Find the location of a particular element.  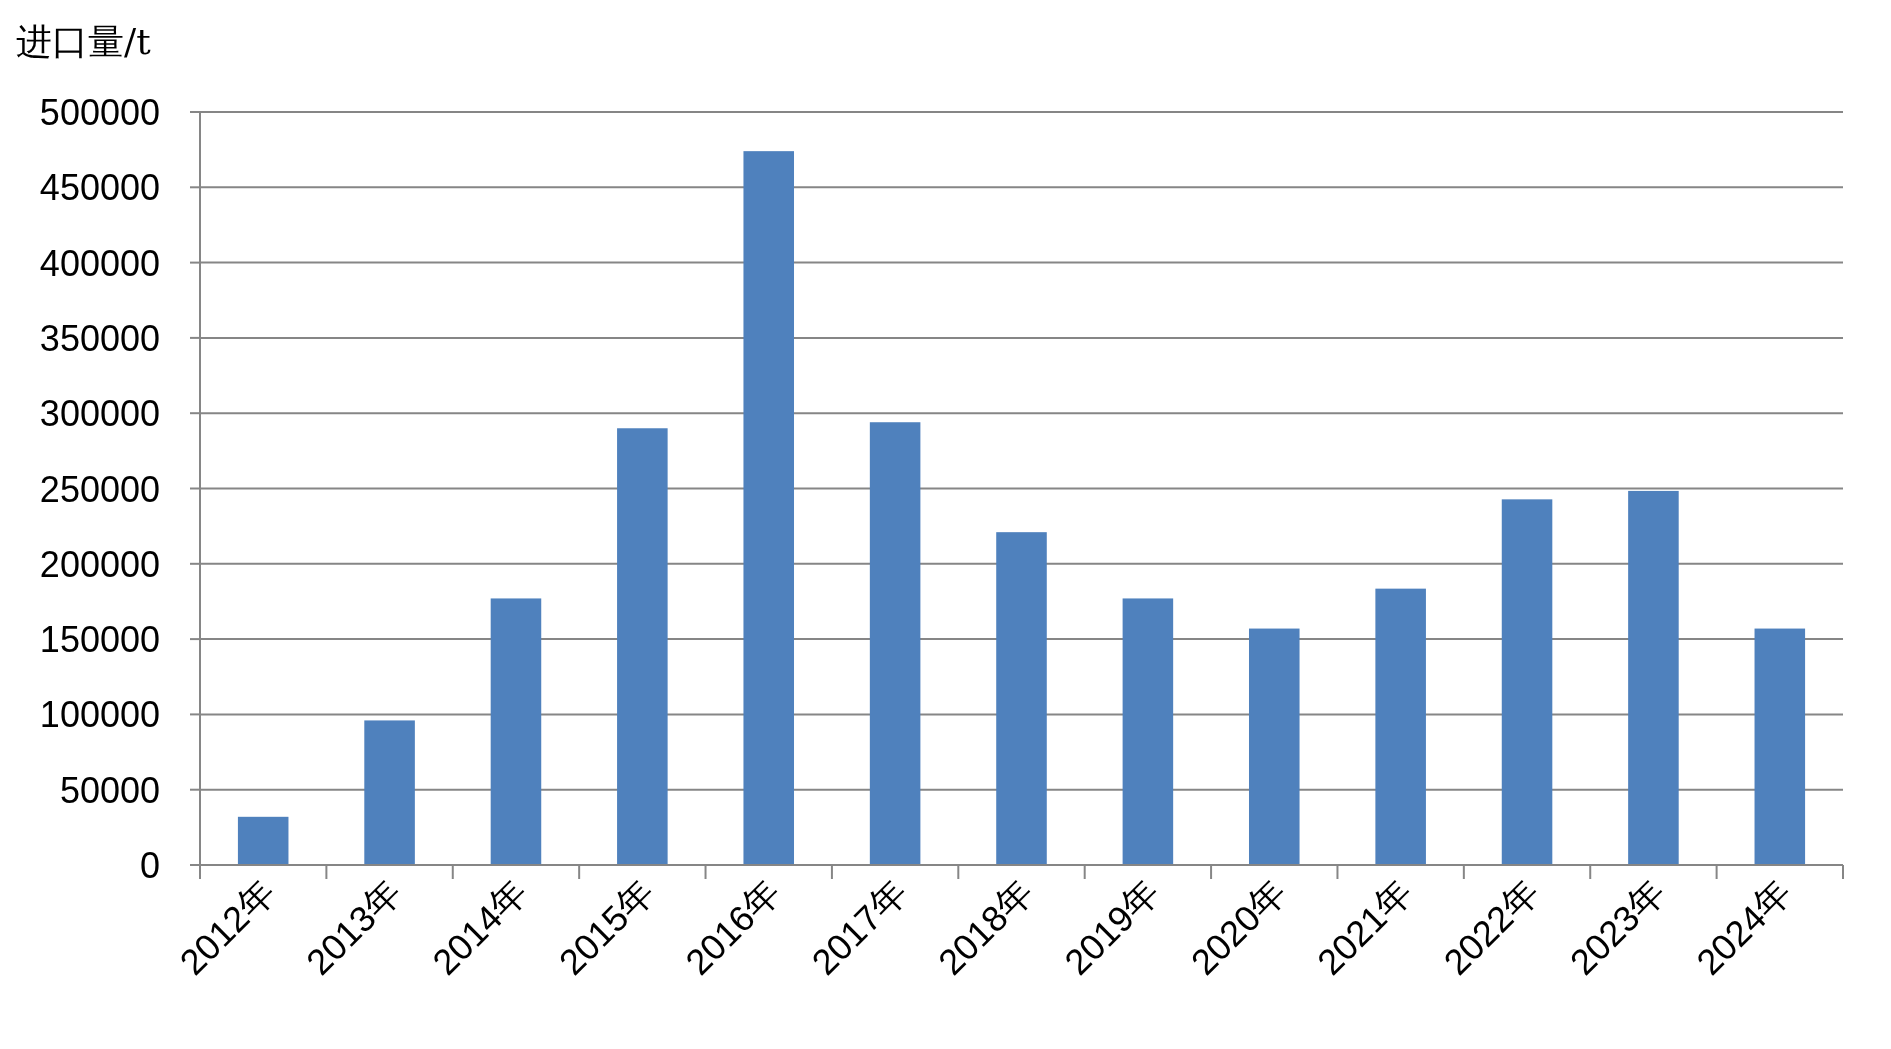

y-tick-label: 100000 is located at coordinates (99, 715).